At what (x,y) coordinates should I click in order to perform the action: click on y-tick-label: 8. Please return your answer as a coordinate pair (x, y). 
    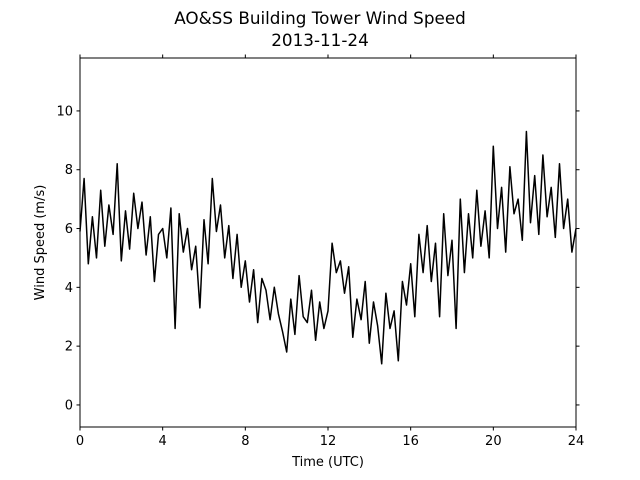
    Looking at the image, I should click on (69, 170).